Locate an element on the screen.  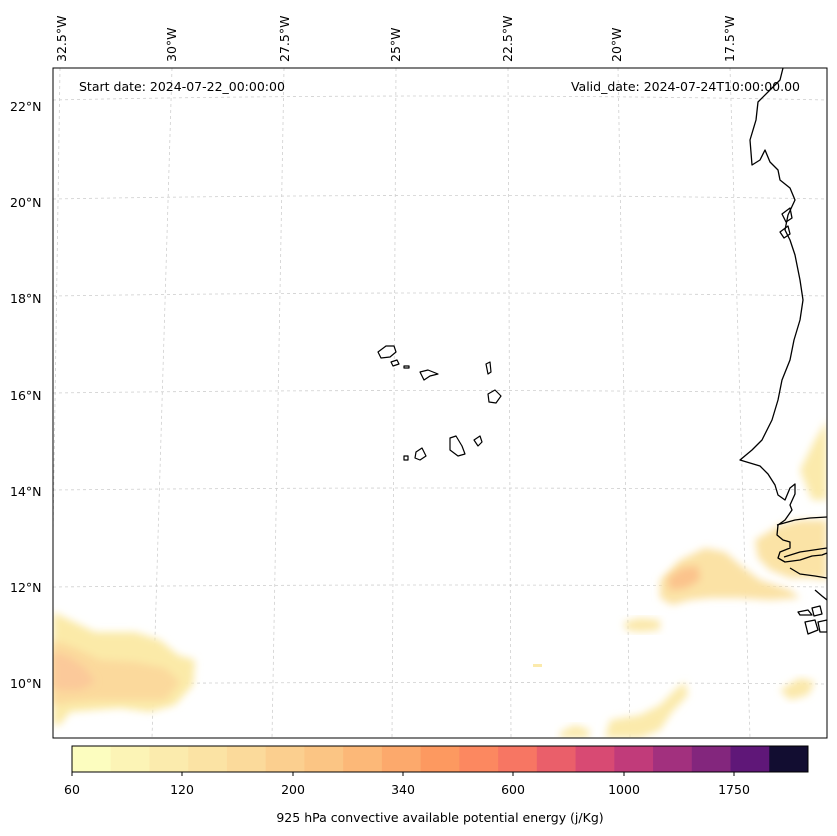
lon-label: 30°W is located at coordinates (171, 44).